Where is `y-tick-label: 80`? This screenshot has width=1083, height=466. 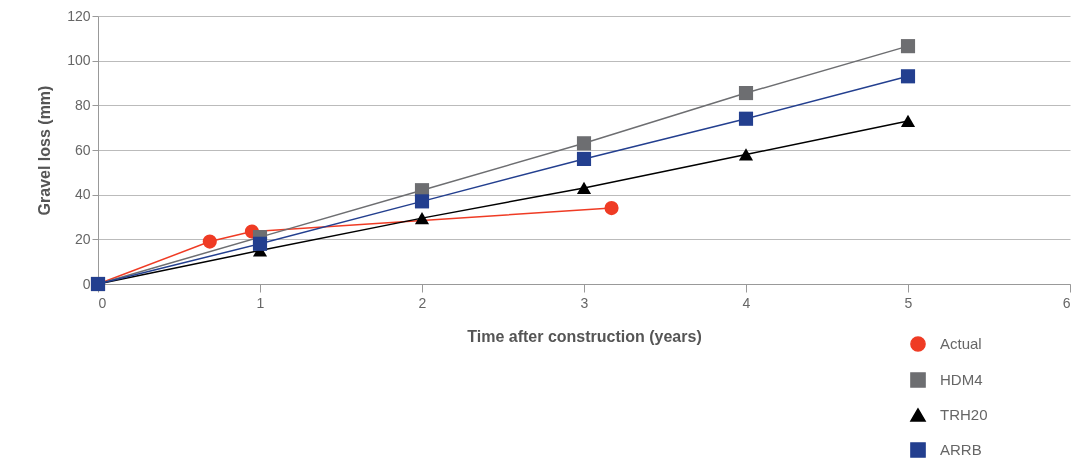 y-tick-label: 80 is located at coordinates (82, 104).